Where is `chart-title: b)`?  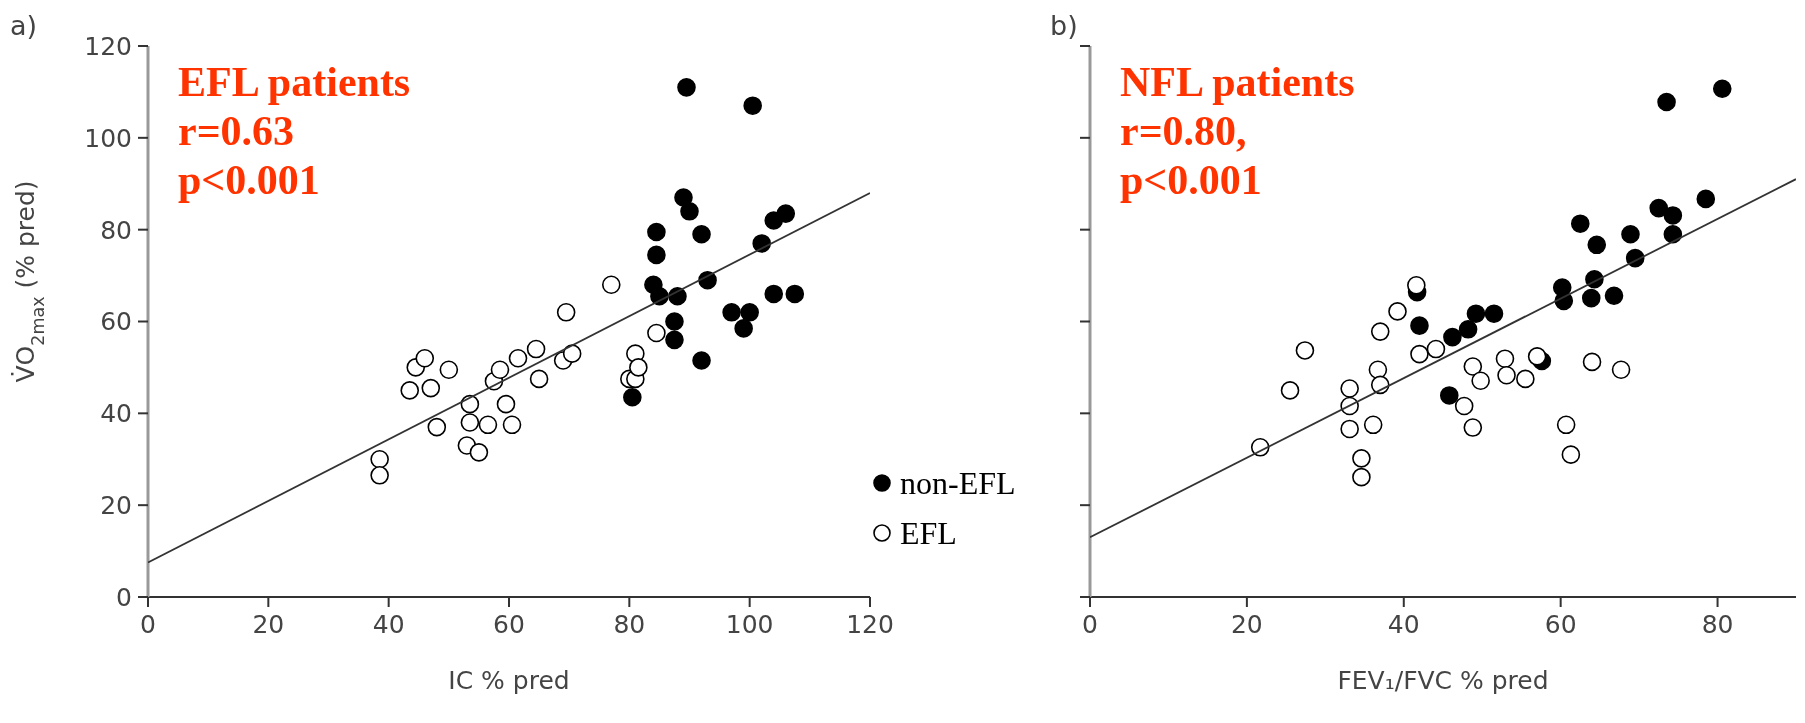
chart-title: b) is located at coordinates (1064, 25).